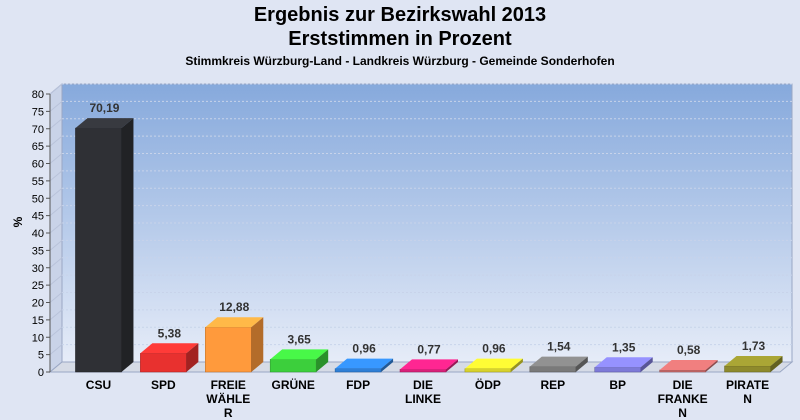 The height and width of the screenshot is (420, 800). What do you see at coordinates (617, 385) in the screenshot?
I see `x-tick-label: BP` at bounding box center [617, 385].